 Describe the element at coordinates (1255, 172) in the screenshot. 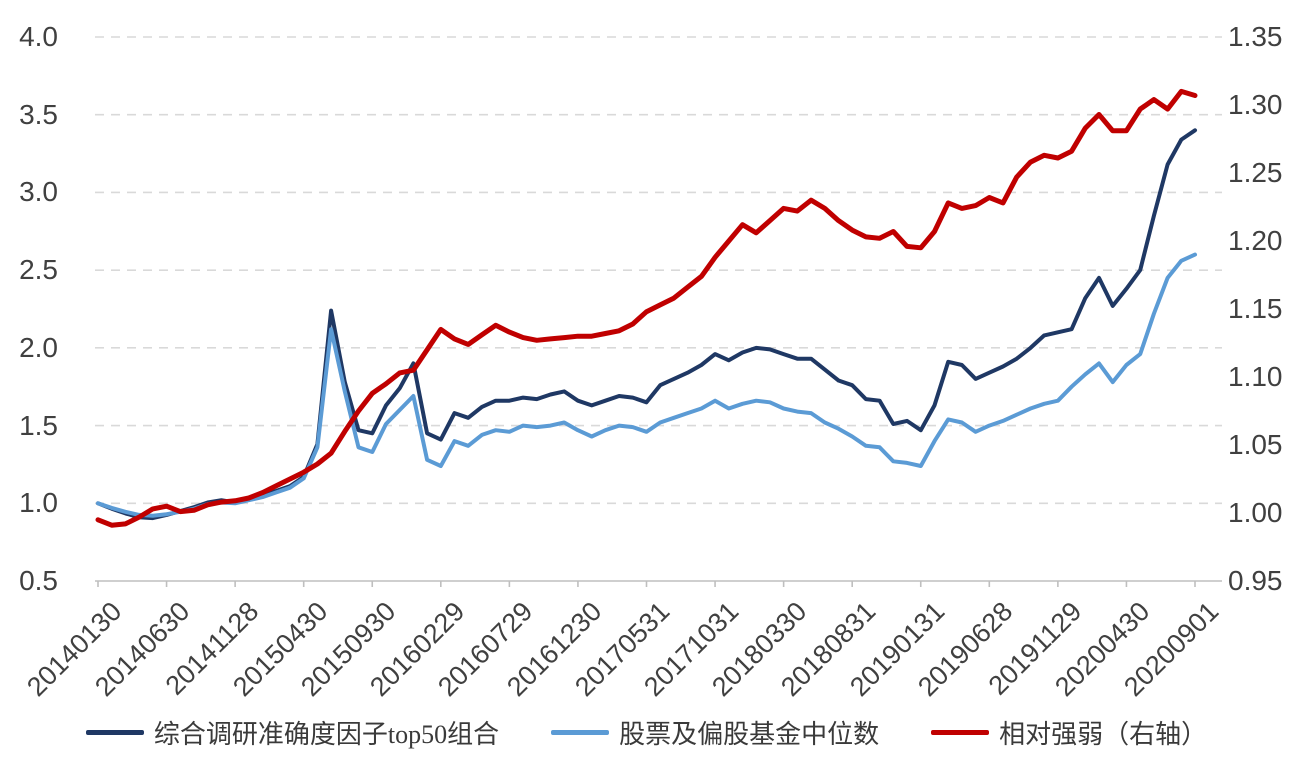

I see `right-axis-tick-label: 1.25` at that location.